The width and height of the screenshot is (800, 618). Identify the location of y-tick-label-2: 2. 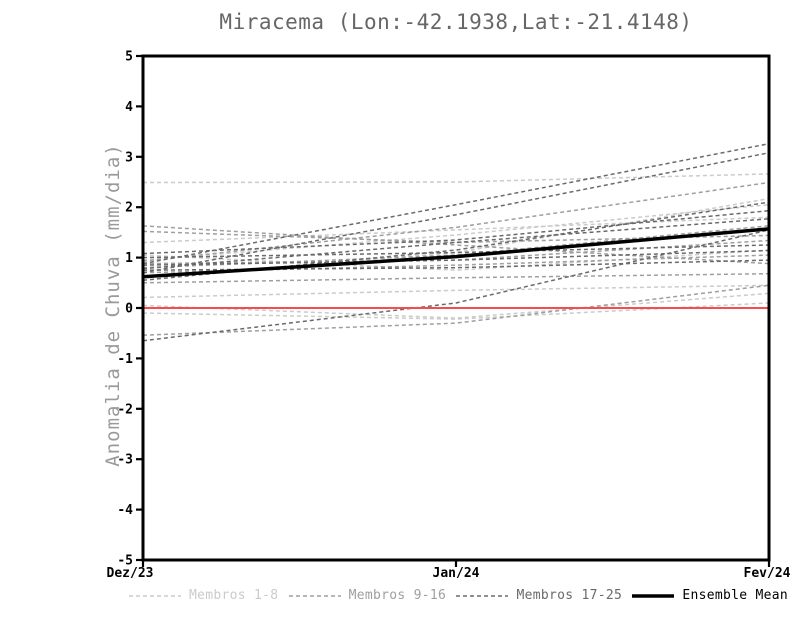
(129, 208).